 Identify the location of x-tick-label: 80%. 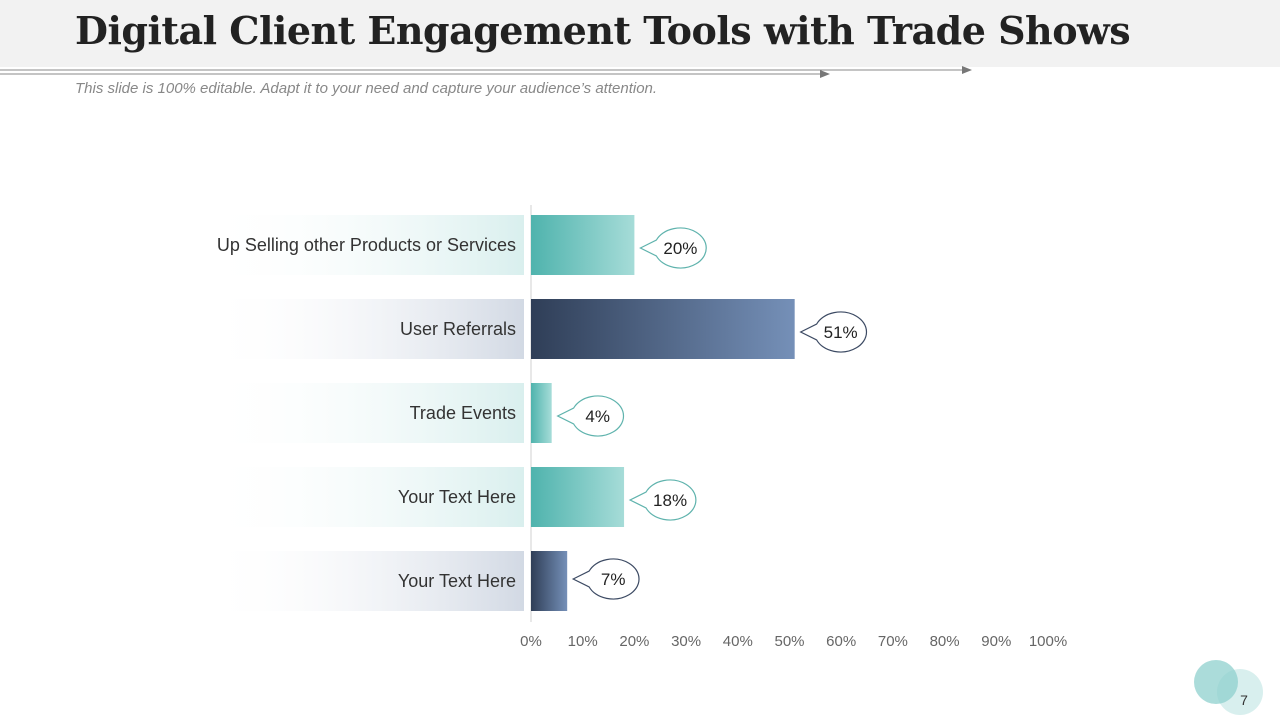
(945, 641).